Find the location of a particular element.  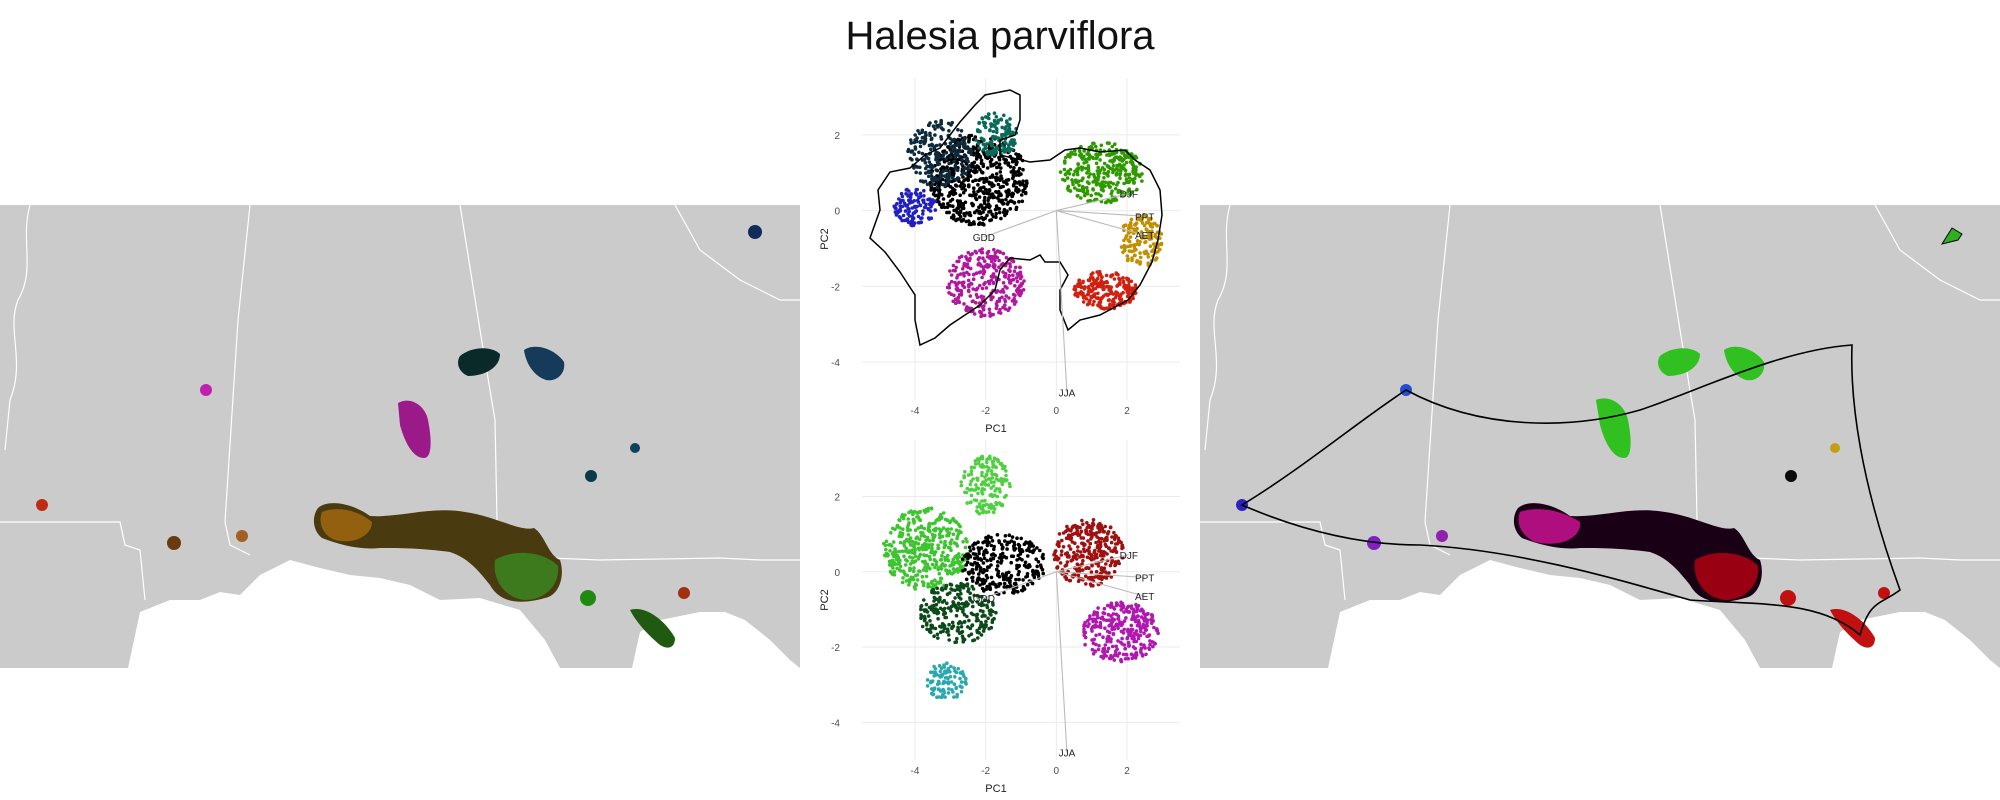

y-tick-label: 2 is located at coordinates (837, 136).